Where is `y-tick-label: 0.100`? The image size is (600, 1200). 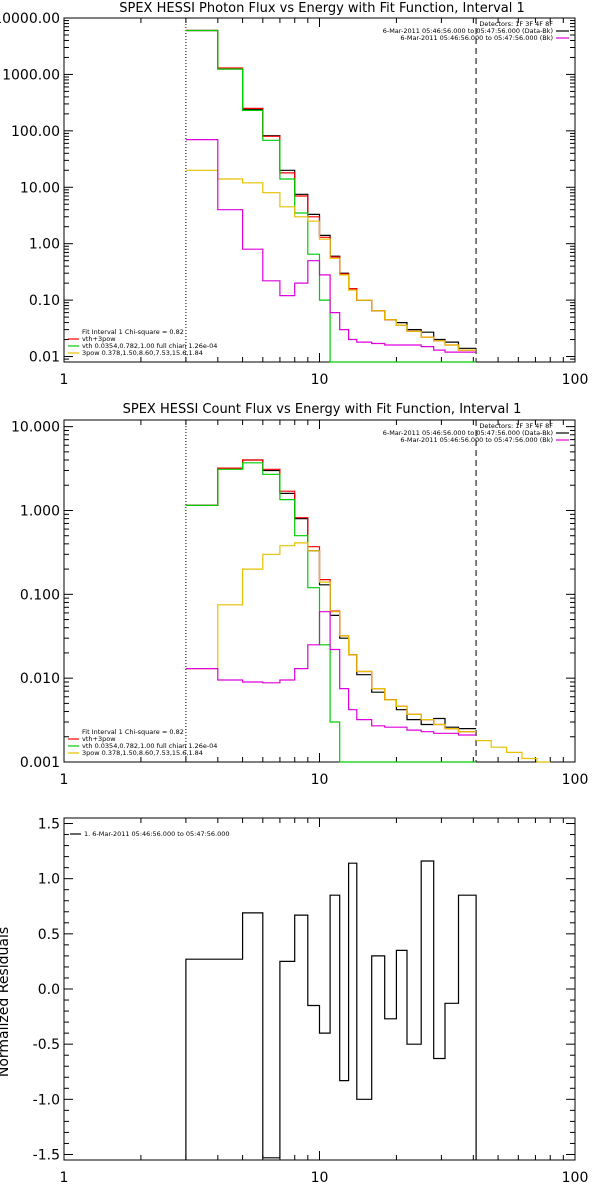 y-tick-label: 0.100 is located at coordinates (40, 595).